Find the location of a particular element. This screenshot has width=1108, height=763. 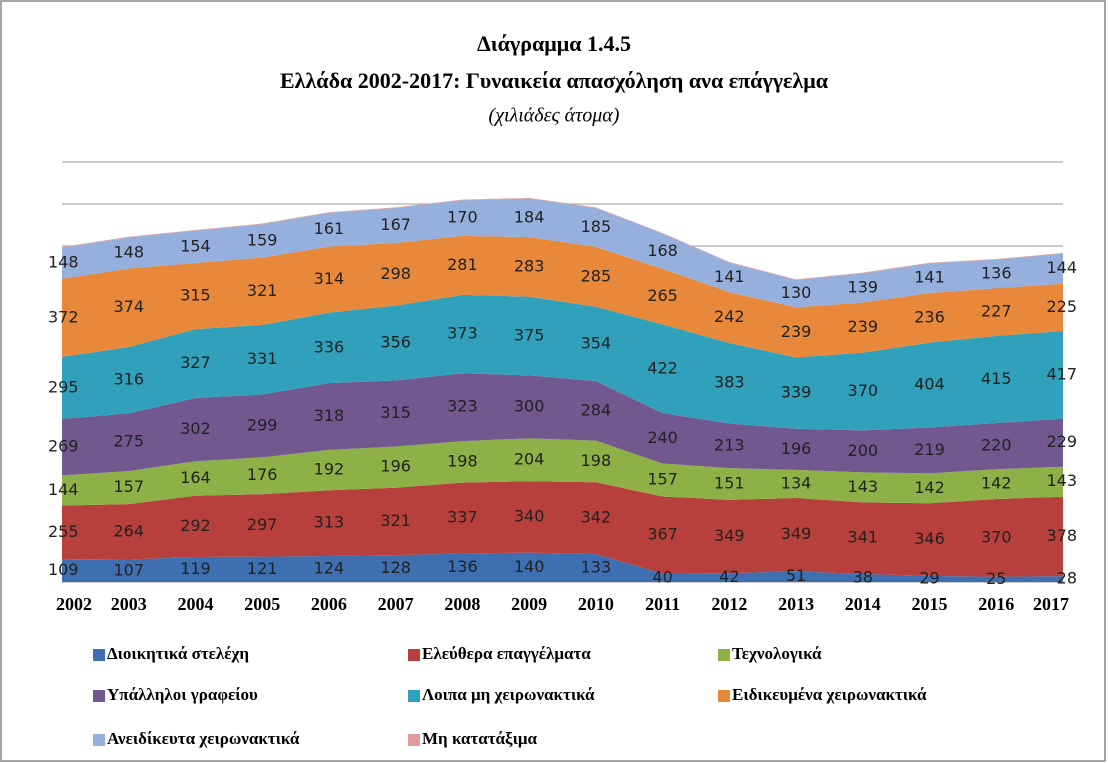

data-label: 159 is located at coordinates (262, 239).